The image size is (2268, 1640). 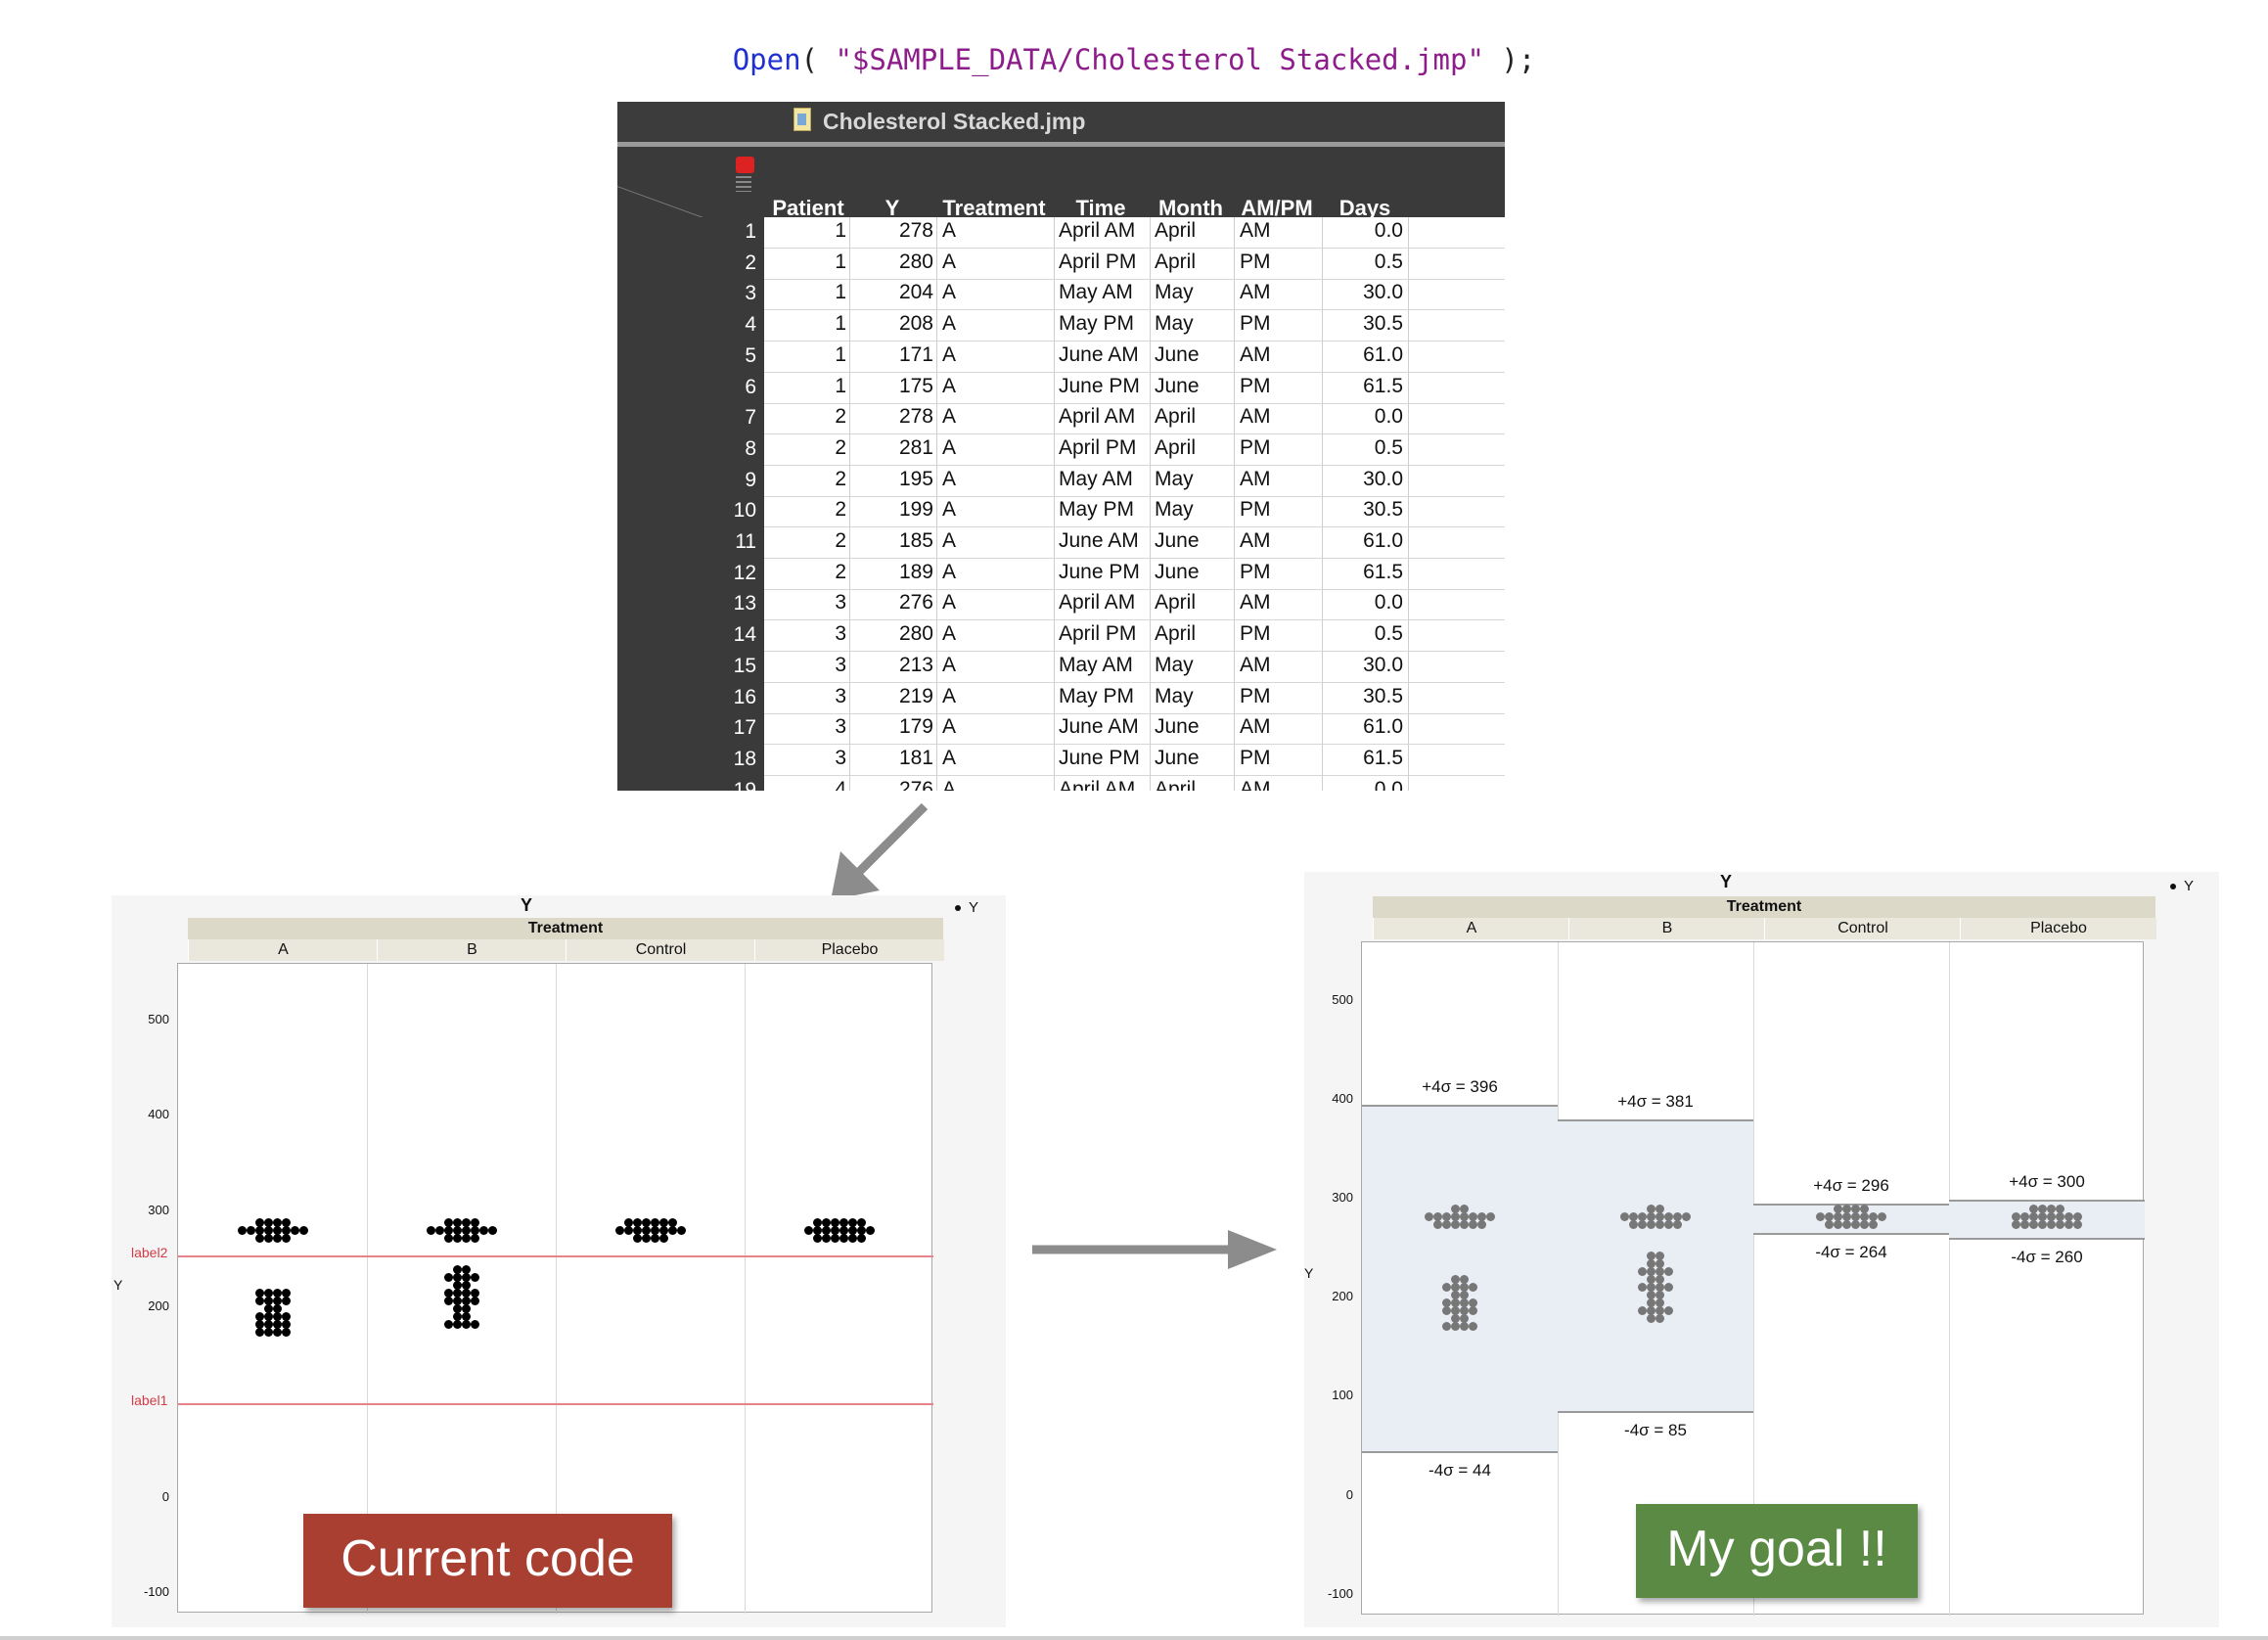 What do you see at coordinates (1061, 124) in the screenshot?
I see `table-titlebar: Cholesterol Stacked.jmp` at bounding box center [1061, 124].